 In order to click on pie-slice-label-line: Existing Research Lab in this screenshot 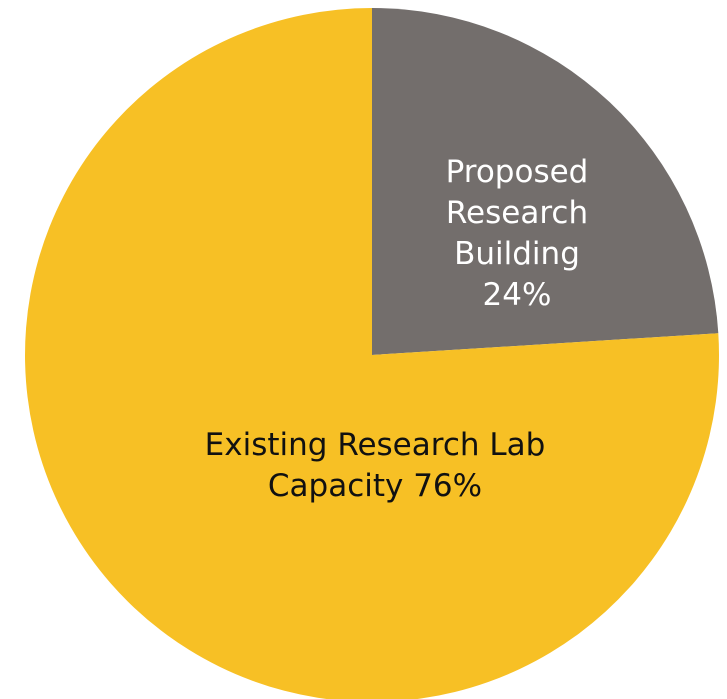, I will do `click(375, 445)`.